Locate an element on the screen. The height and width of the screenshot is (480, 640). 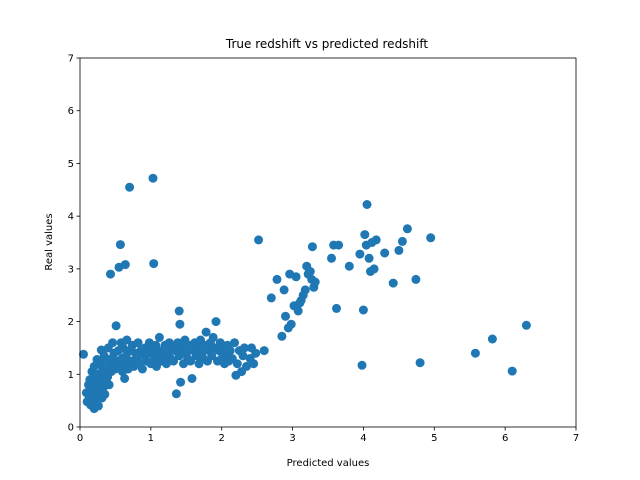
y-tick-label: 0 is located at coordinates (71, 428).